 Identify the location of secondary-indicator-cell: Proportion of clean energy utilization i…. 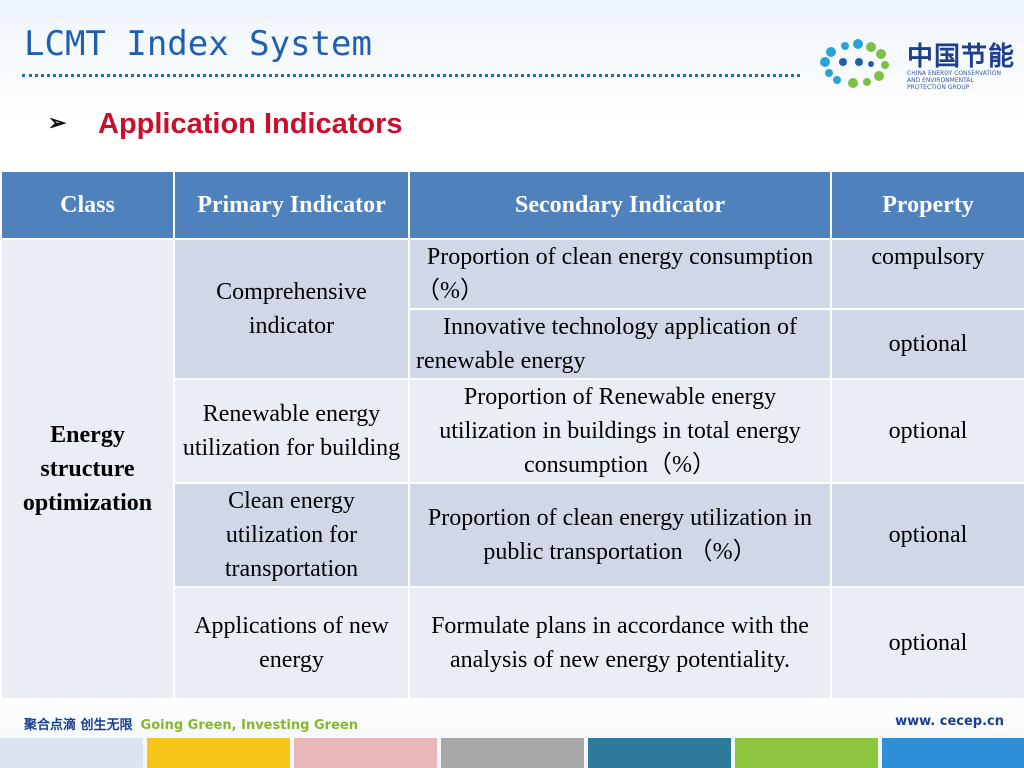
(620, 535).